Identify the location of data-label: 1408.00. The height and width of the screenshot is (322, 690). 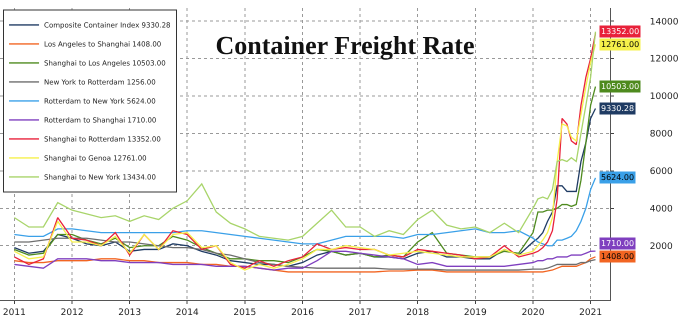
(617, 256).